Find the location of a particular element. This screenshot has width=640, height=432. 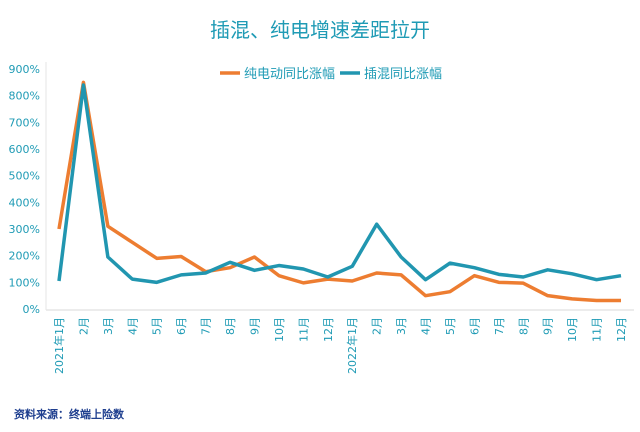

x-tick-label: 2022年1月 is located at coordinates (352, 345).